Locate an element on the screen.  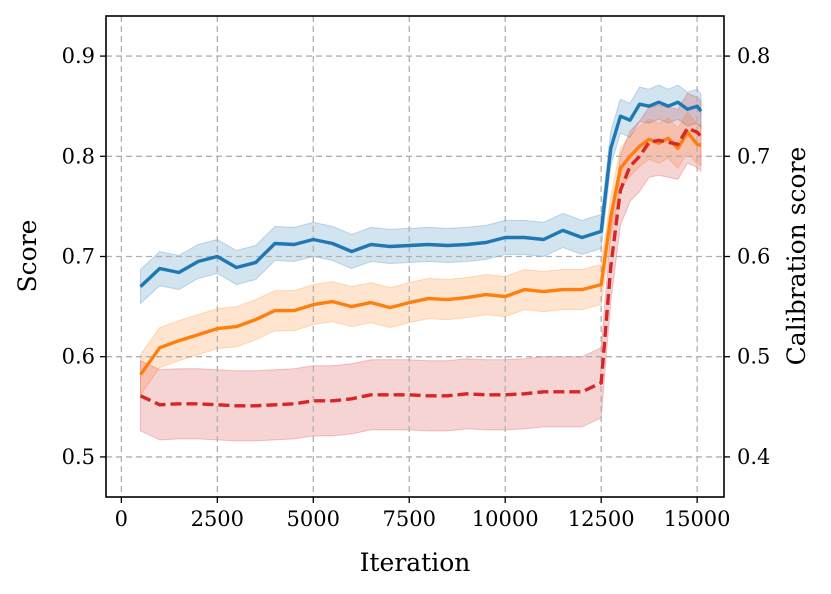
y-tick-label: 0.8 is located at coordinates (78, 156).